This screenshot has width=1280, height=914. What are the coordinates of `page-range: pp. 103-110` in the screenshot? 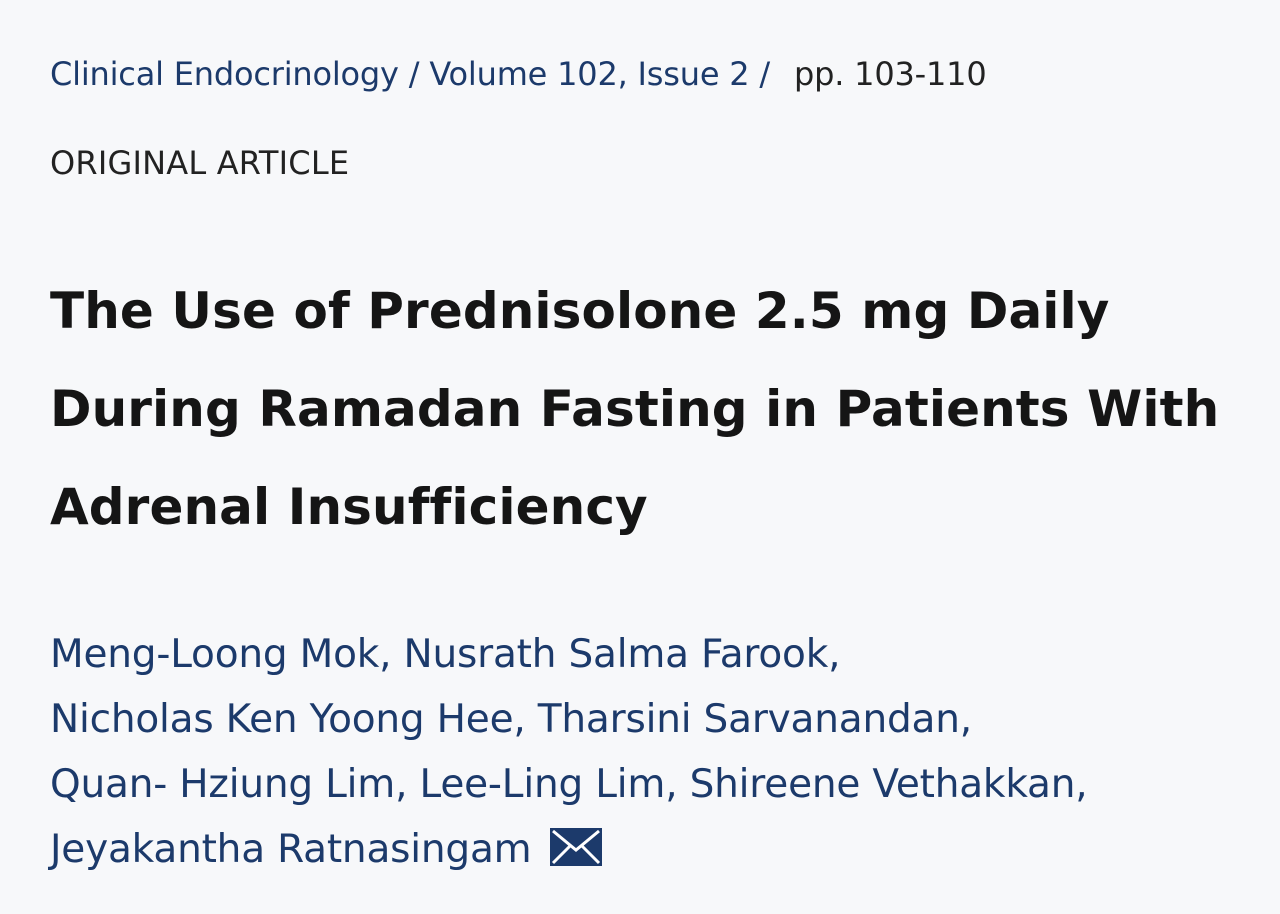 It's located at (890, 74).